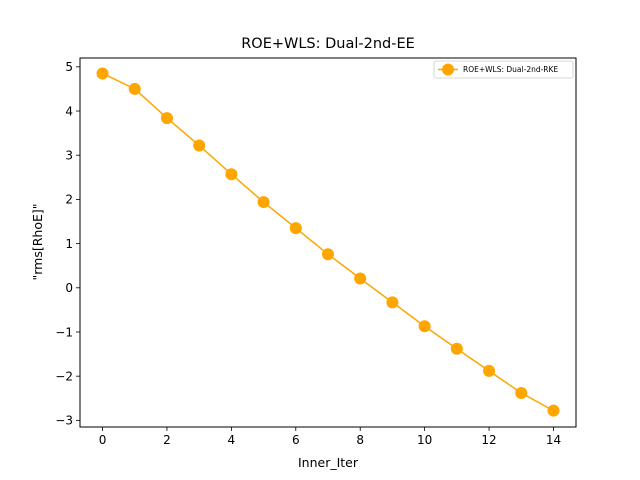  What do you see at coordinates (69, 288) in the screenshot?
I see `y-tick-label: 0` at bounding box center [69, 288].